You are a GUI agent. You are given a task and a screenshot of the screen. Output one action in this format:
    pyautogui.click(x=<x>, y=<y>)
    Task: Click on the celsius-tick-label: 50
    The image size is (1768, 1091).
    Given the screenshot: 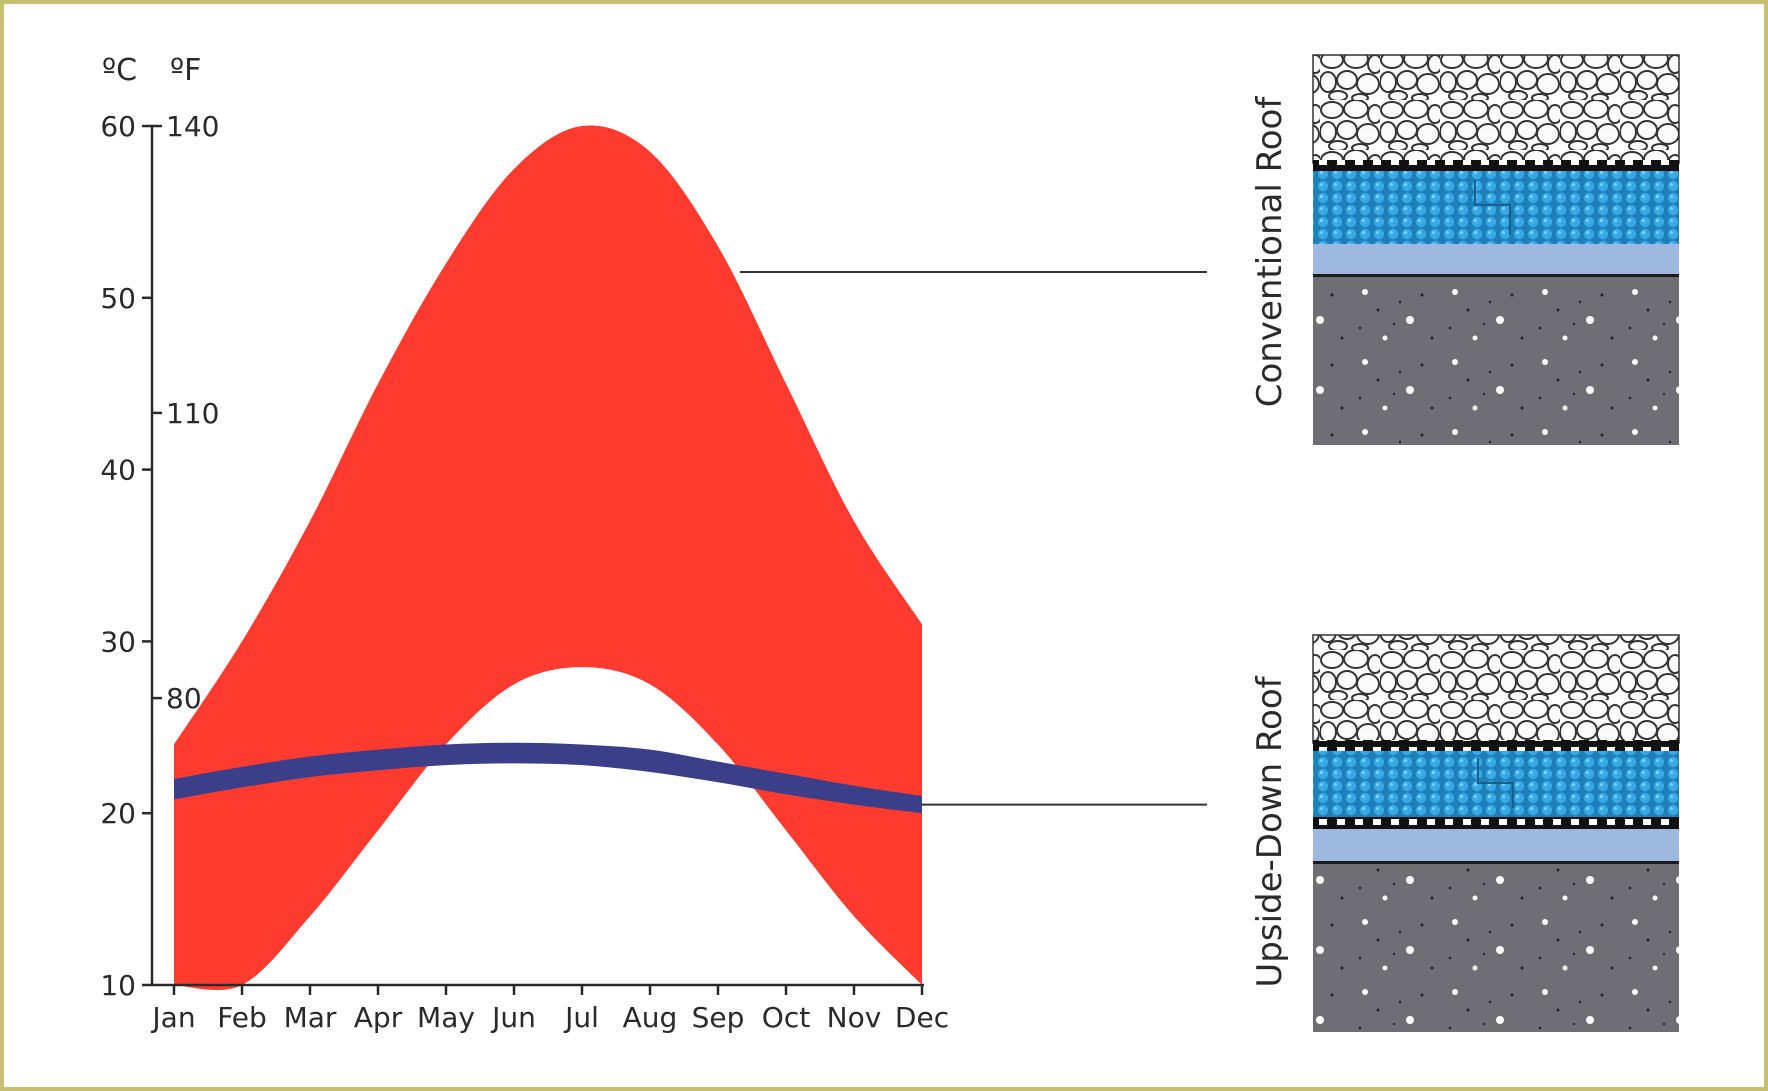 What is the action you would take?
    pyautogui.click(x=118, y=298)
    